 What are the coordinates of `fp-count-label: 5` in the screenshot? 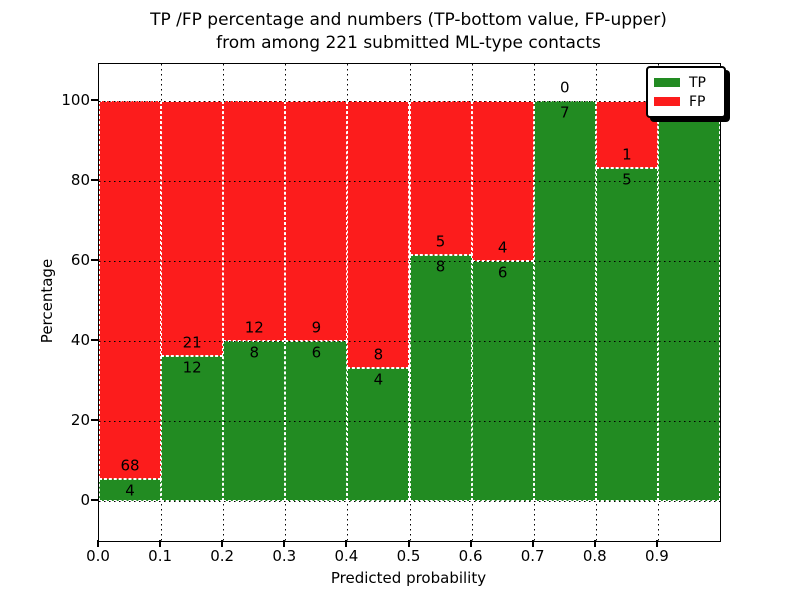 It's located at (440, 241).